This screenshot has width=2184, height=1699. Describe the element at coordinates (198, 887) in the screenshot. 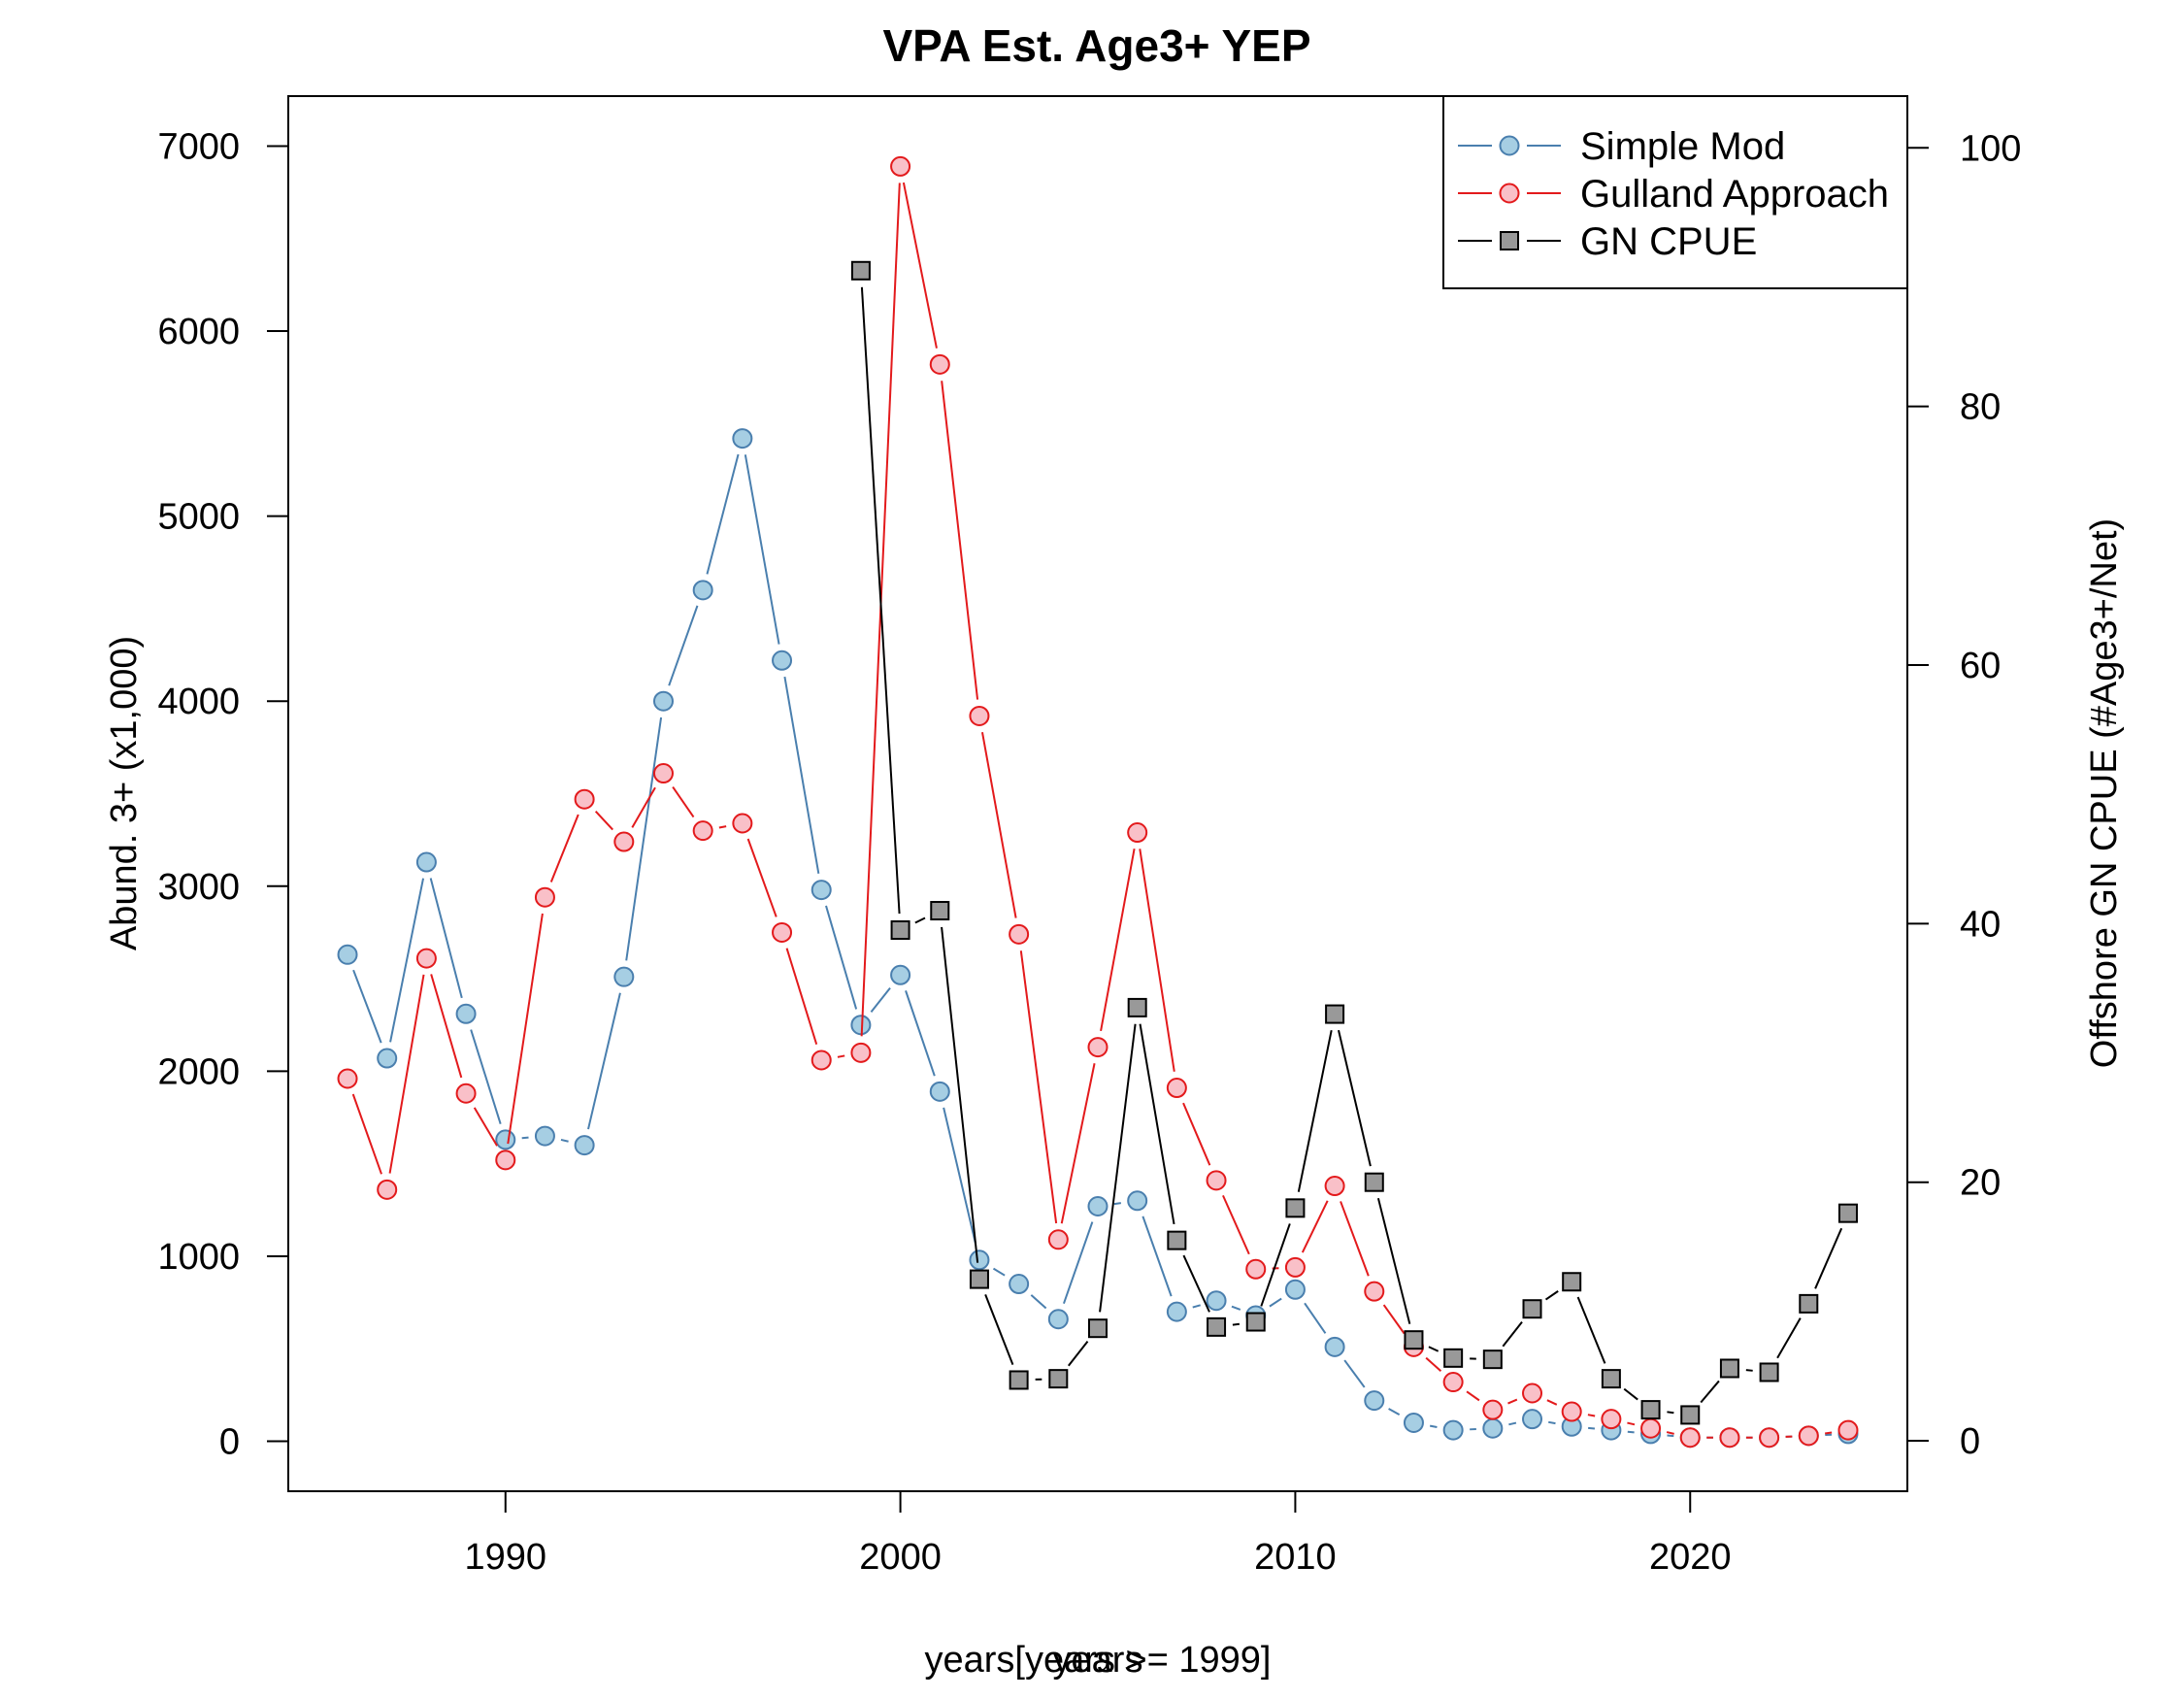

I see `y-tick-label: 3000` at that location.